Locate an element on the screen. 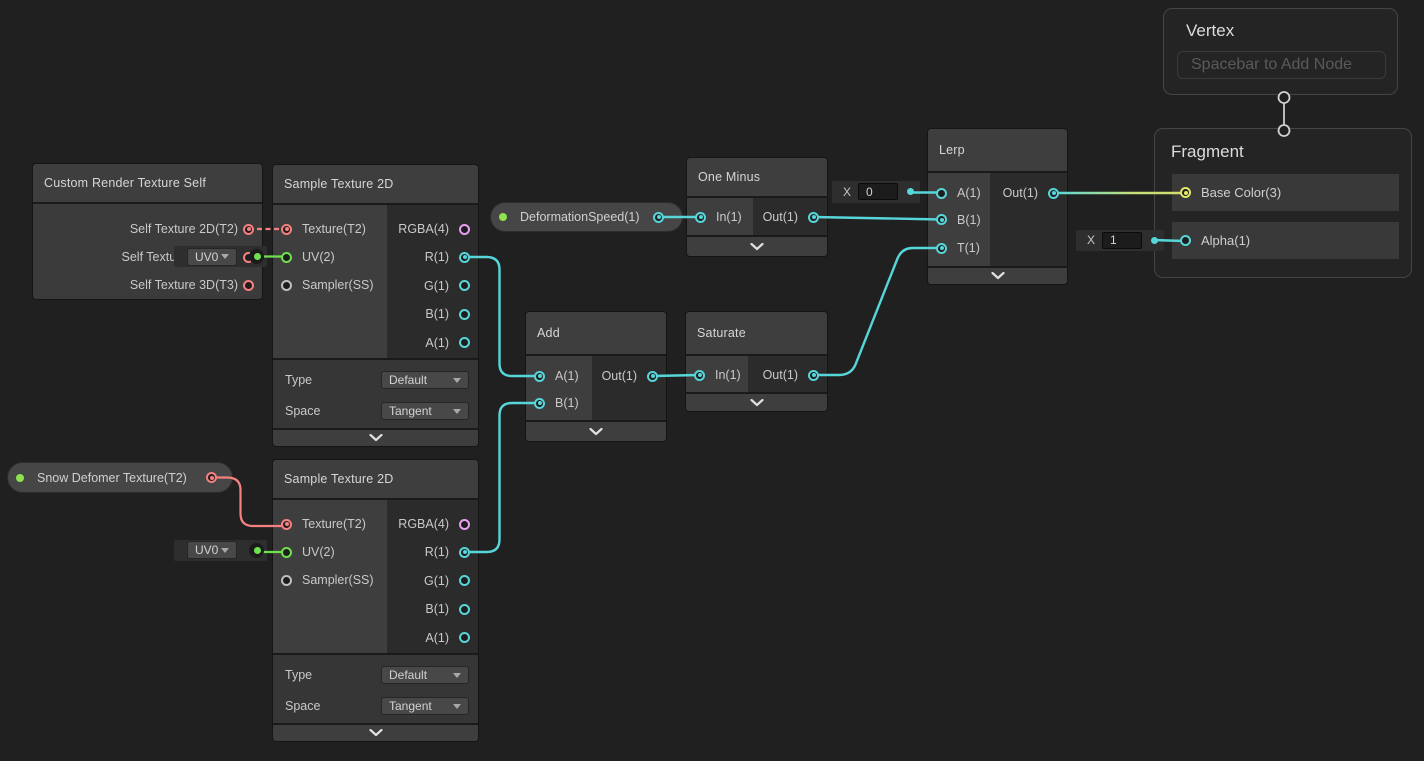  type-control-row: Type Default is located at coordinates (377, 675).